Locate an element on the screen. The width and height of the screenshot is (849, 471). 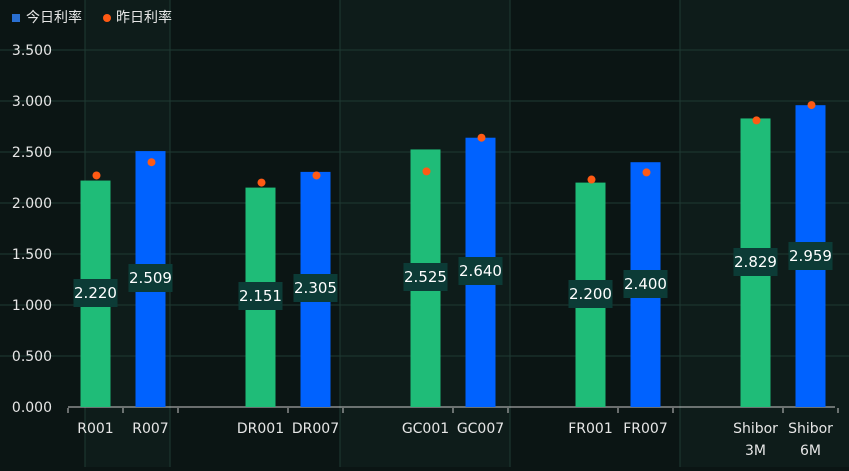
x-tick-label: 6M is located at coordinates (810, 451).